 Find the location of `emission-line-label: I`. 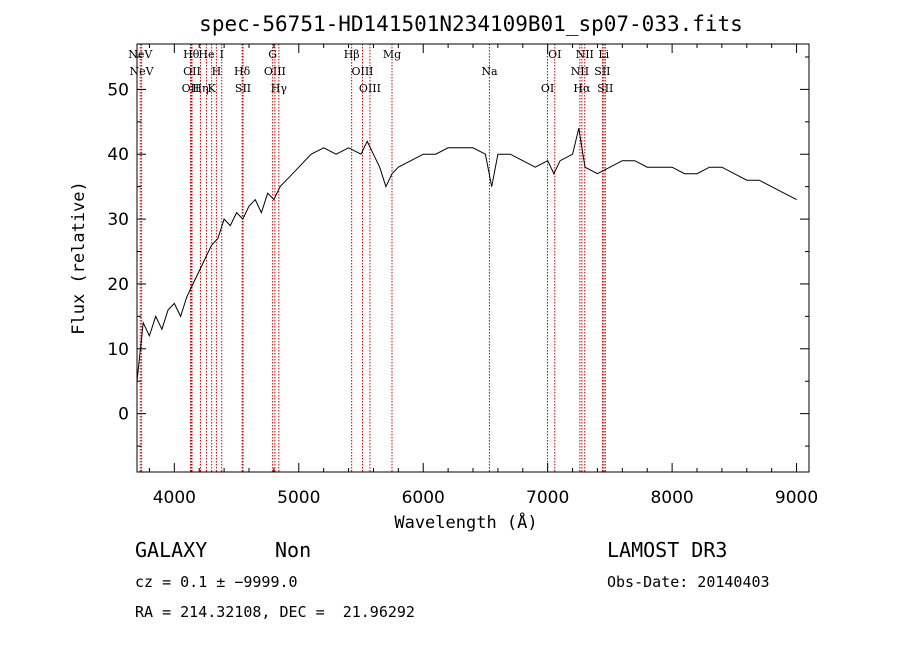

emission-line-label: I is located at coordinates (222, 54).